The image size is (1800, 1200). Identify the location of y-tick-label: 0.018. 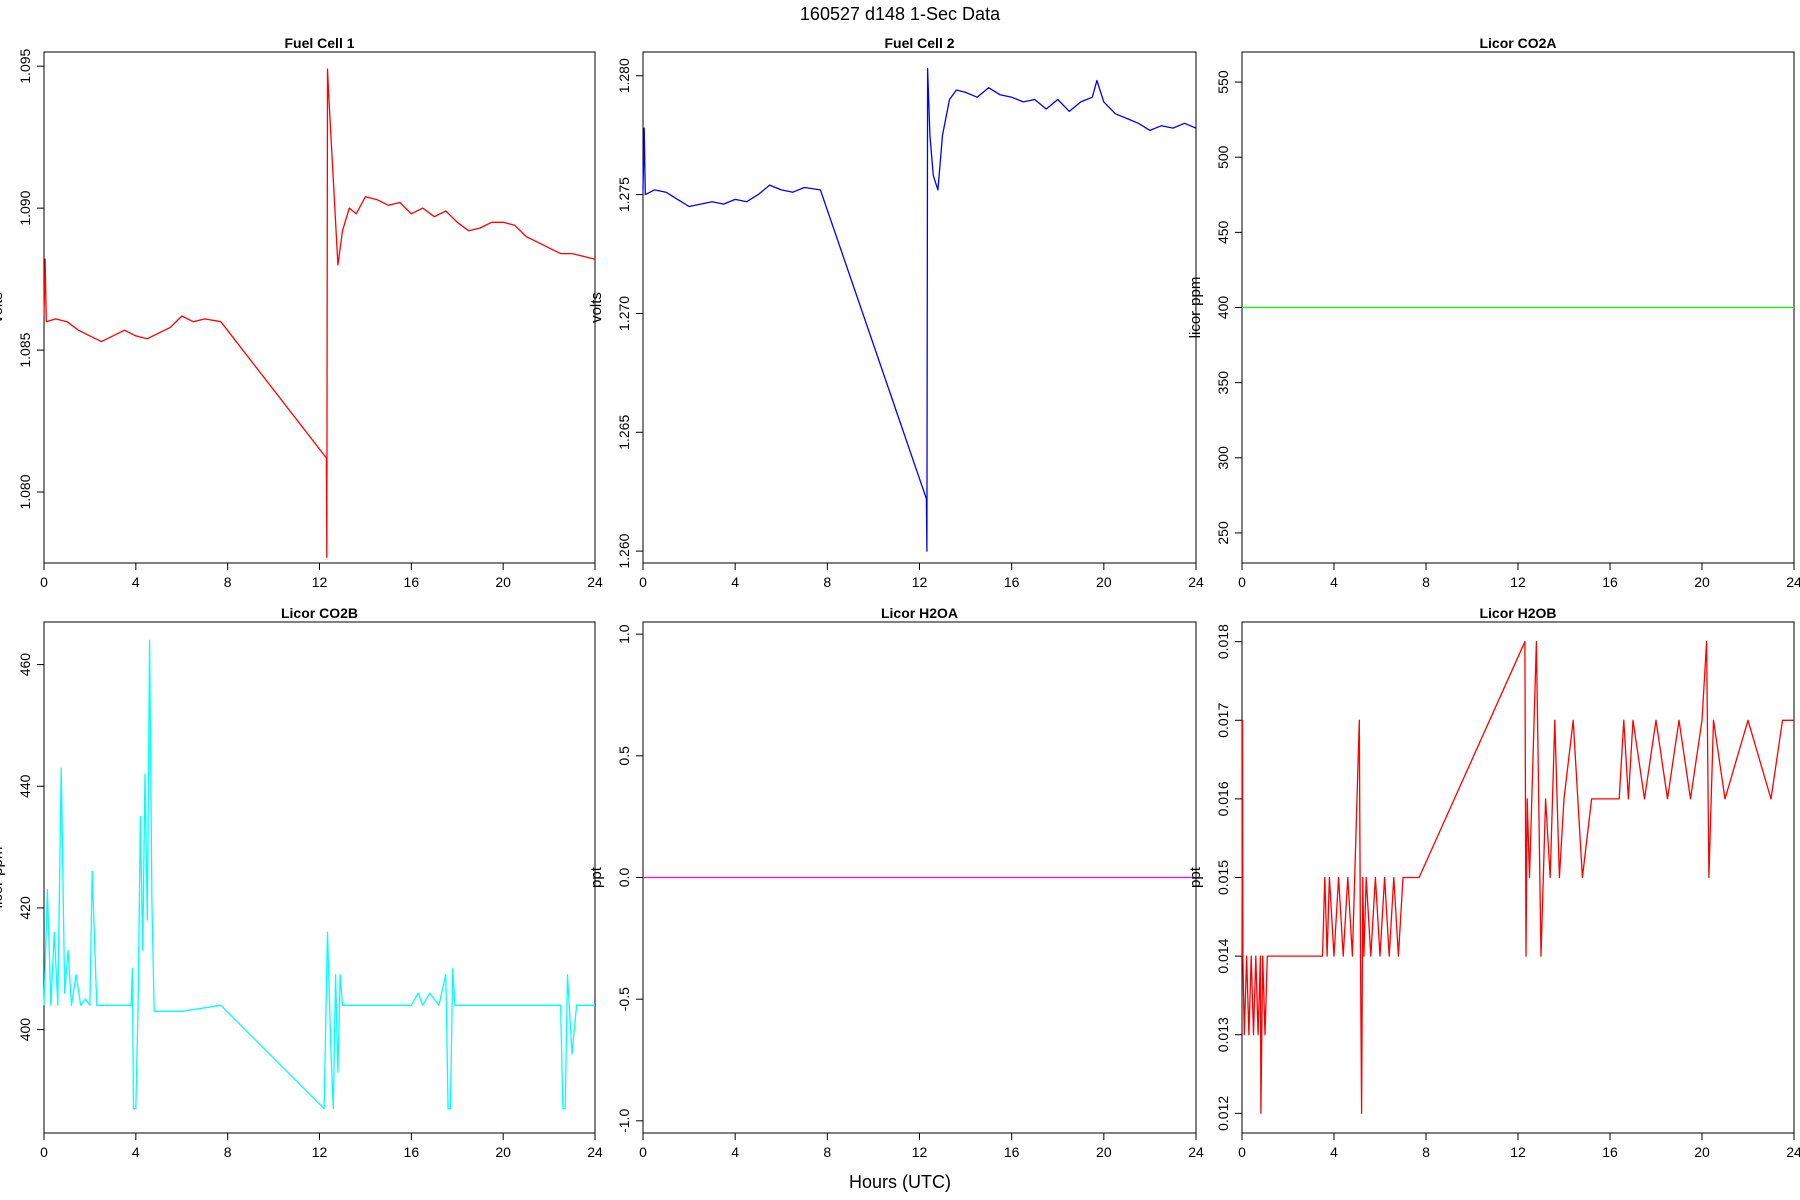
(1223, 641).